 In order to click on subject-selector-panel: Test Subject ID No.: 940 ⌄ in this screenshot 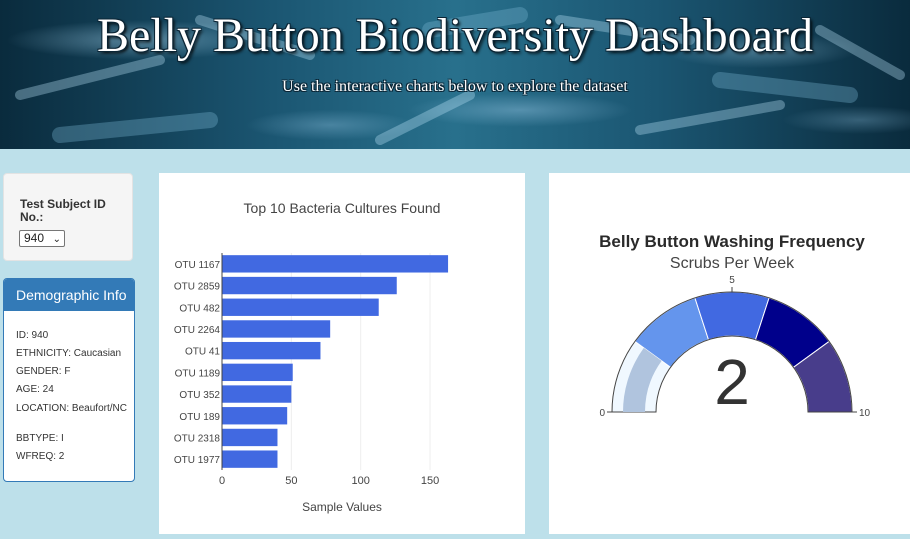, I will do `click(68, 217)`.